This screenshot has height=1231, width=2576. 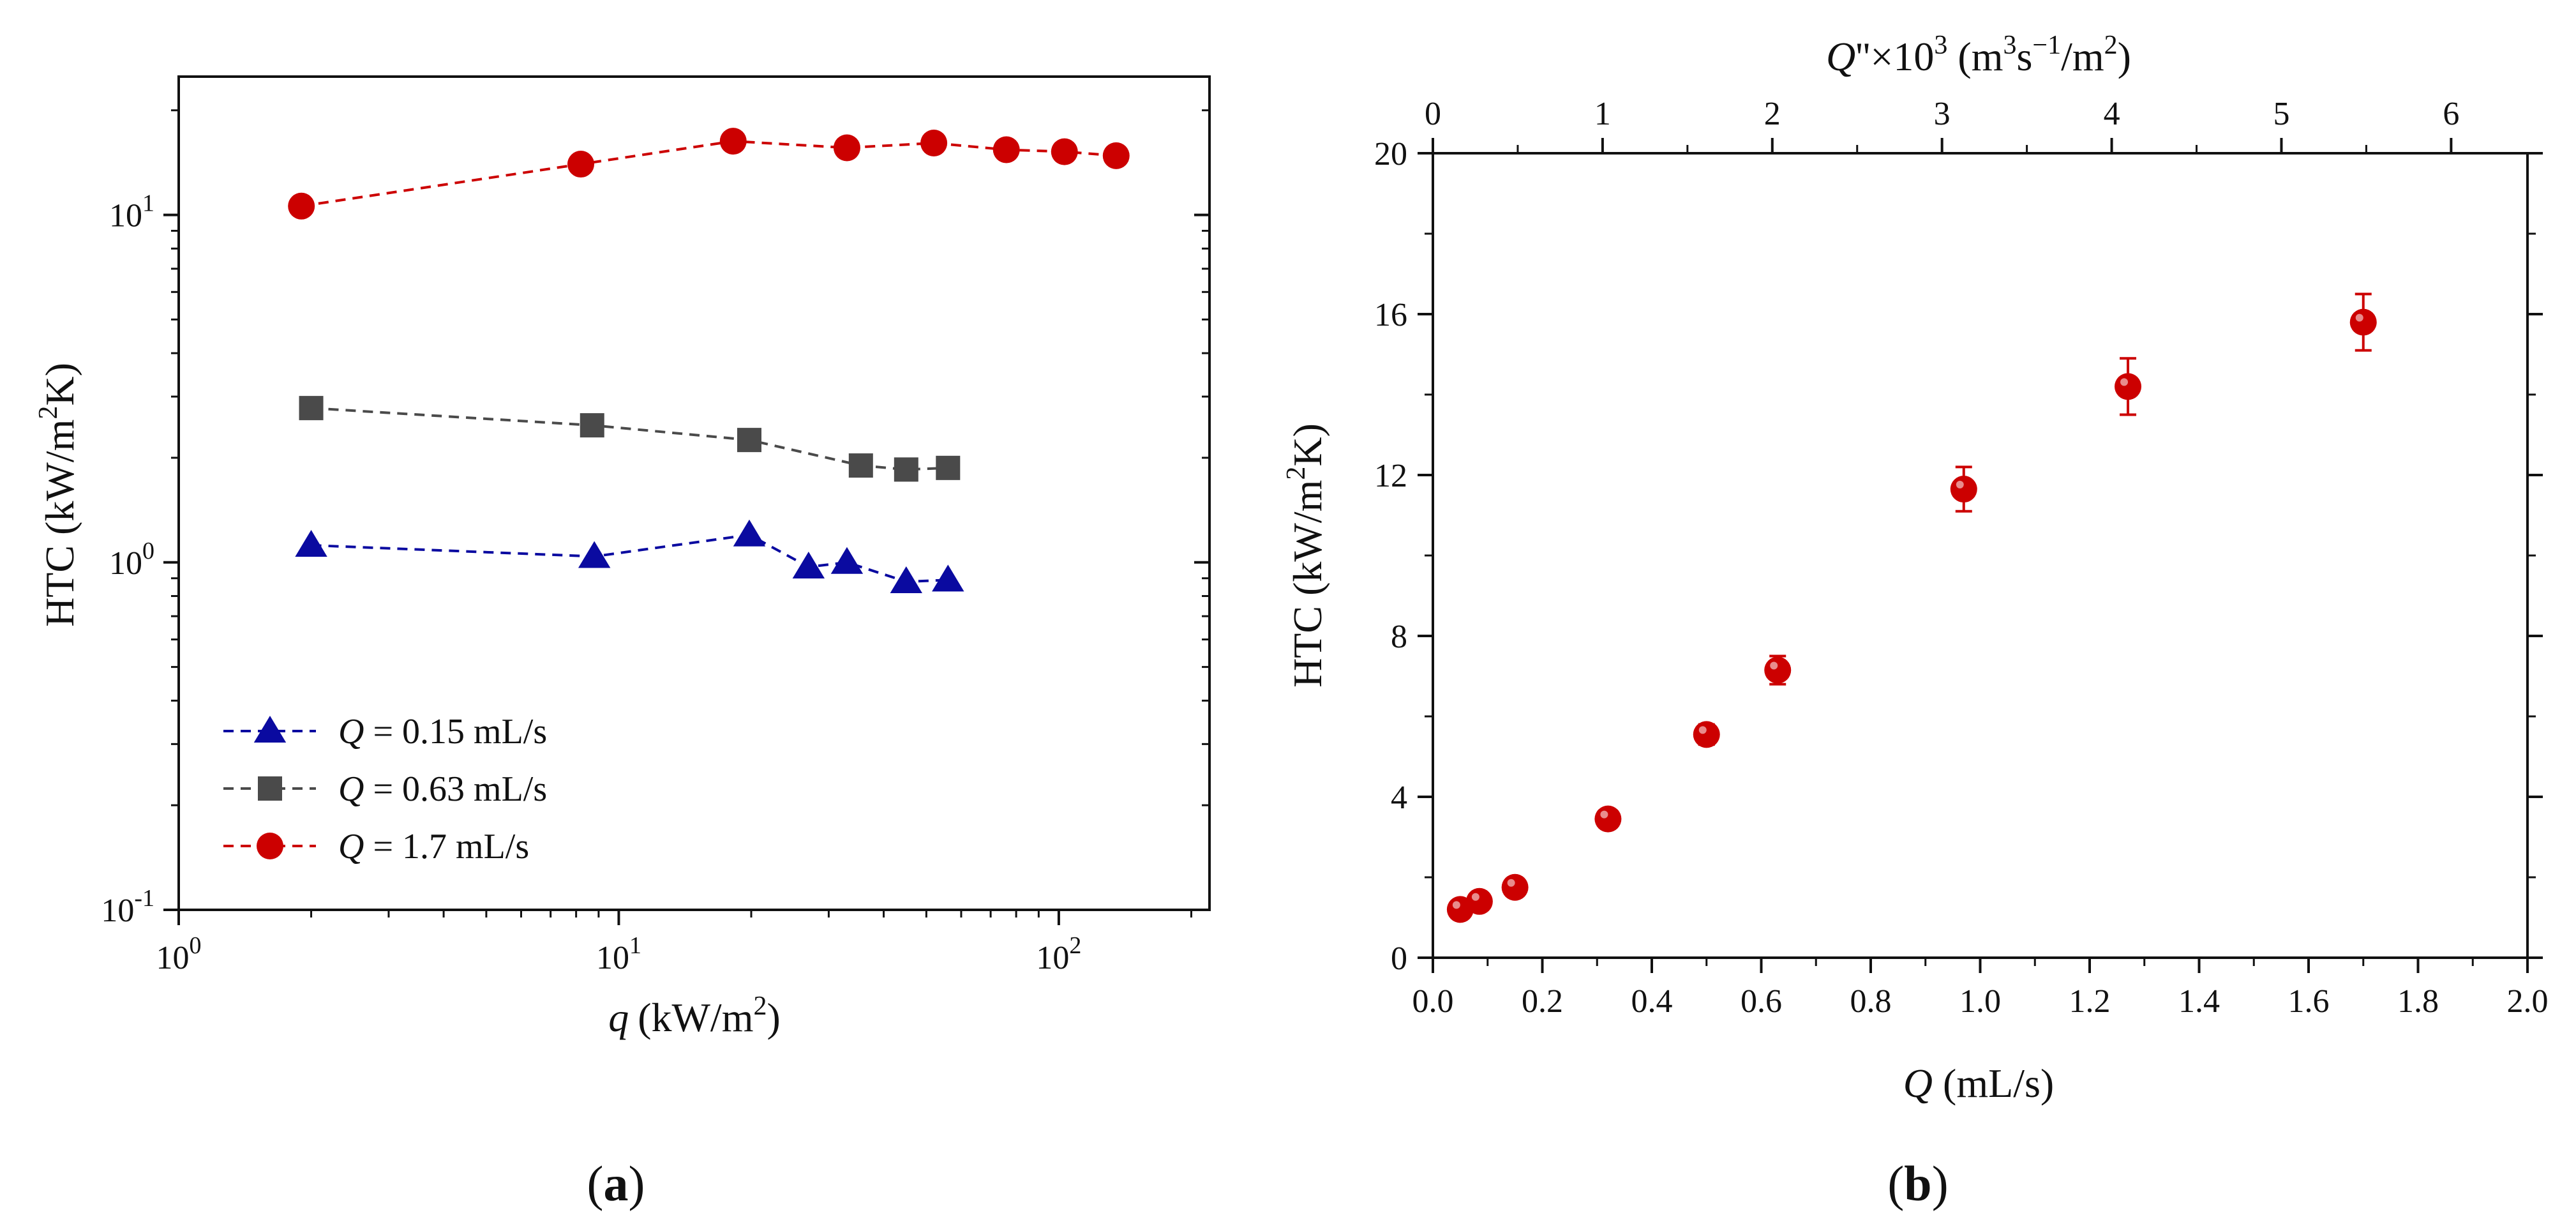 I want to click on y-tick-label: 10⁰, so click(x=131, y=560).